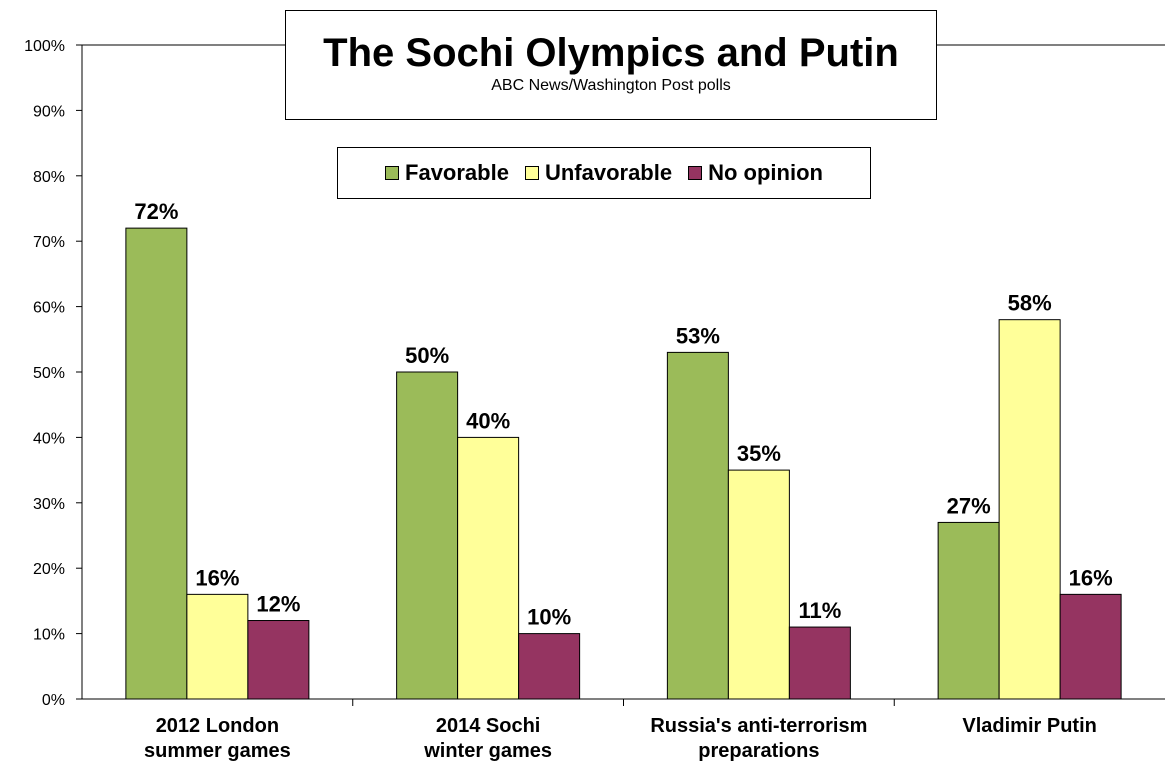 The width and height of the screenshot is (1169, 768). Describe the element at coordinates (611, 85) in the screenshot. I see `chart-subtitle: ABC News/Washington Post polls` at that location.